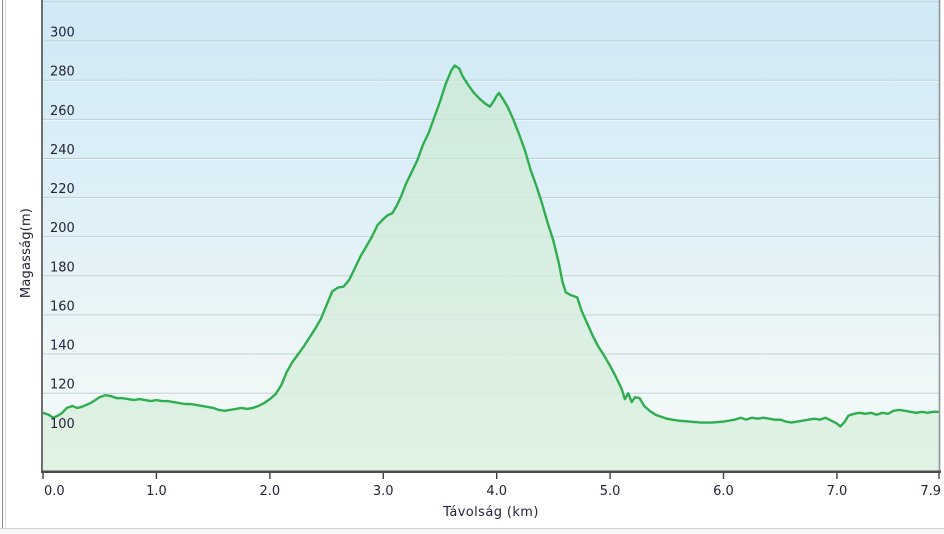 This screenshot has height=534, width=944. Describe the element at coordinates (5, 263) in the screenshot. I see `window-left-border-inner` at that location.